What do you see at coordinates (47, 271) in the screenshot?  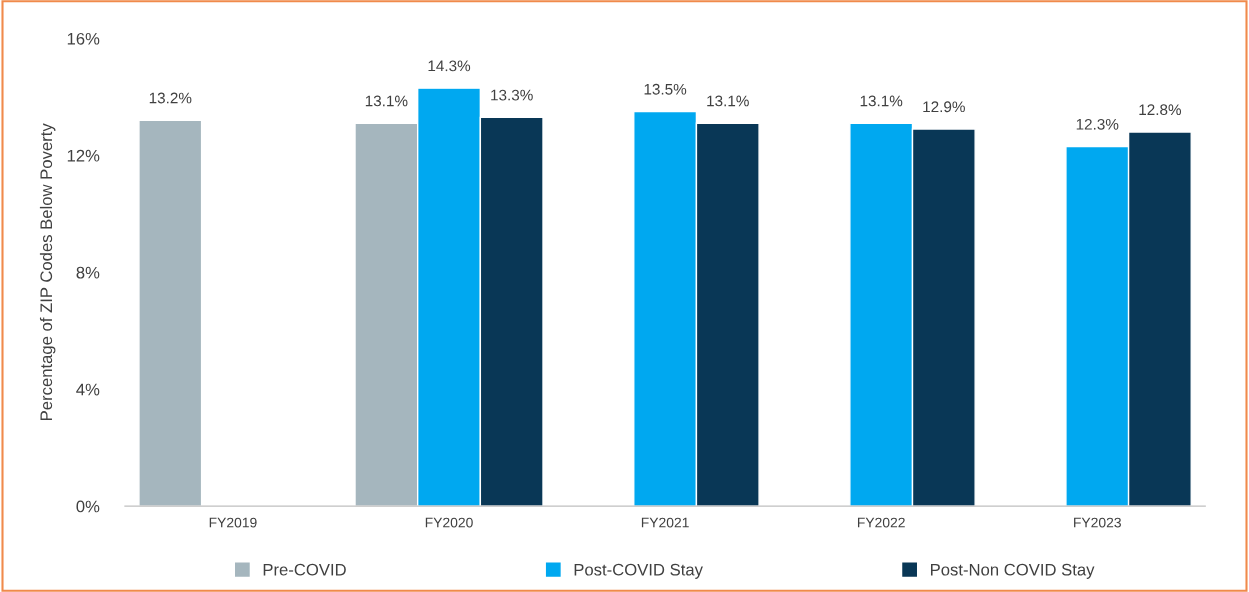 I see `y-axis-title: Percentage of ZIP Codes Below Poverty` at bounding box center [47, 271].